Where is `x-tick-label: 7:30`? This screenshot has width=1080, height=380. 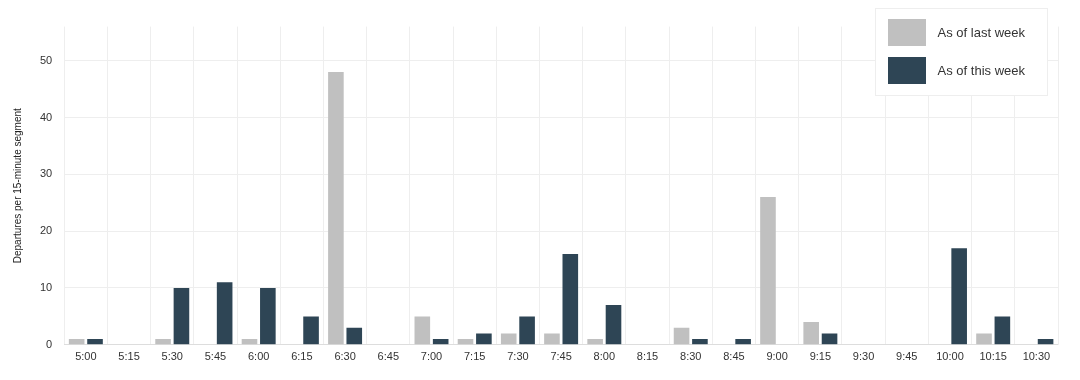
x-tick-label: 7:30 is located at coordinates (518, 356).